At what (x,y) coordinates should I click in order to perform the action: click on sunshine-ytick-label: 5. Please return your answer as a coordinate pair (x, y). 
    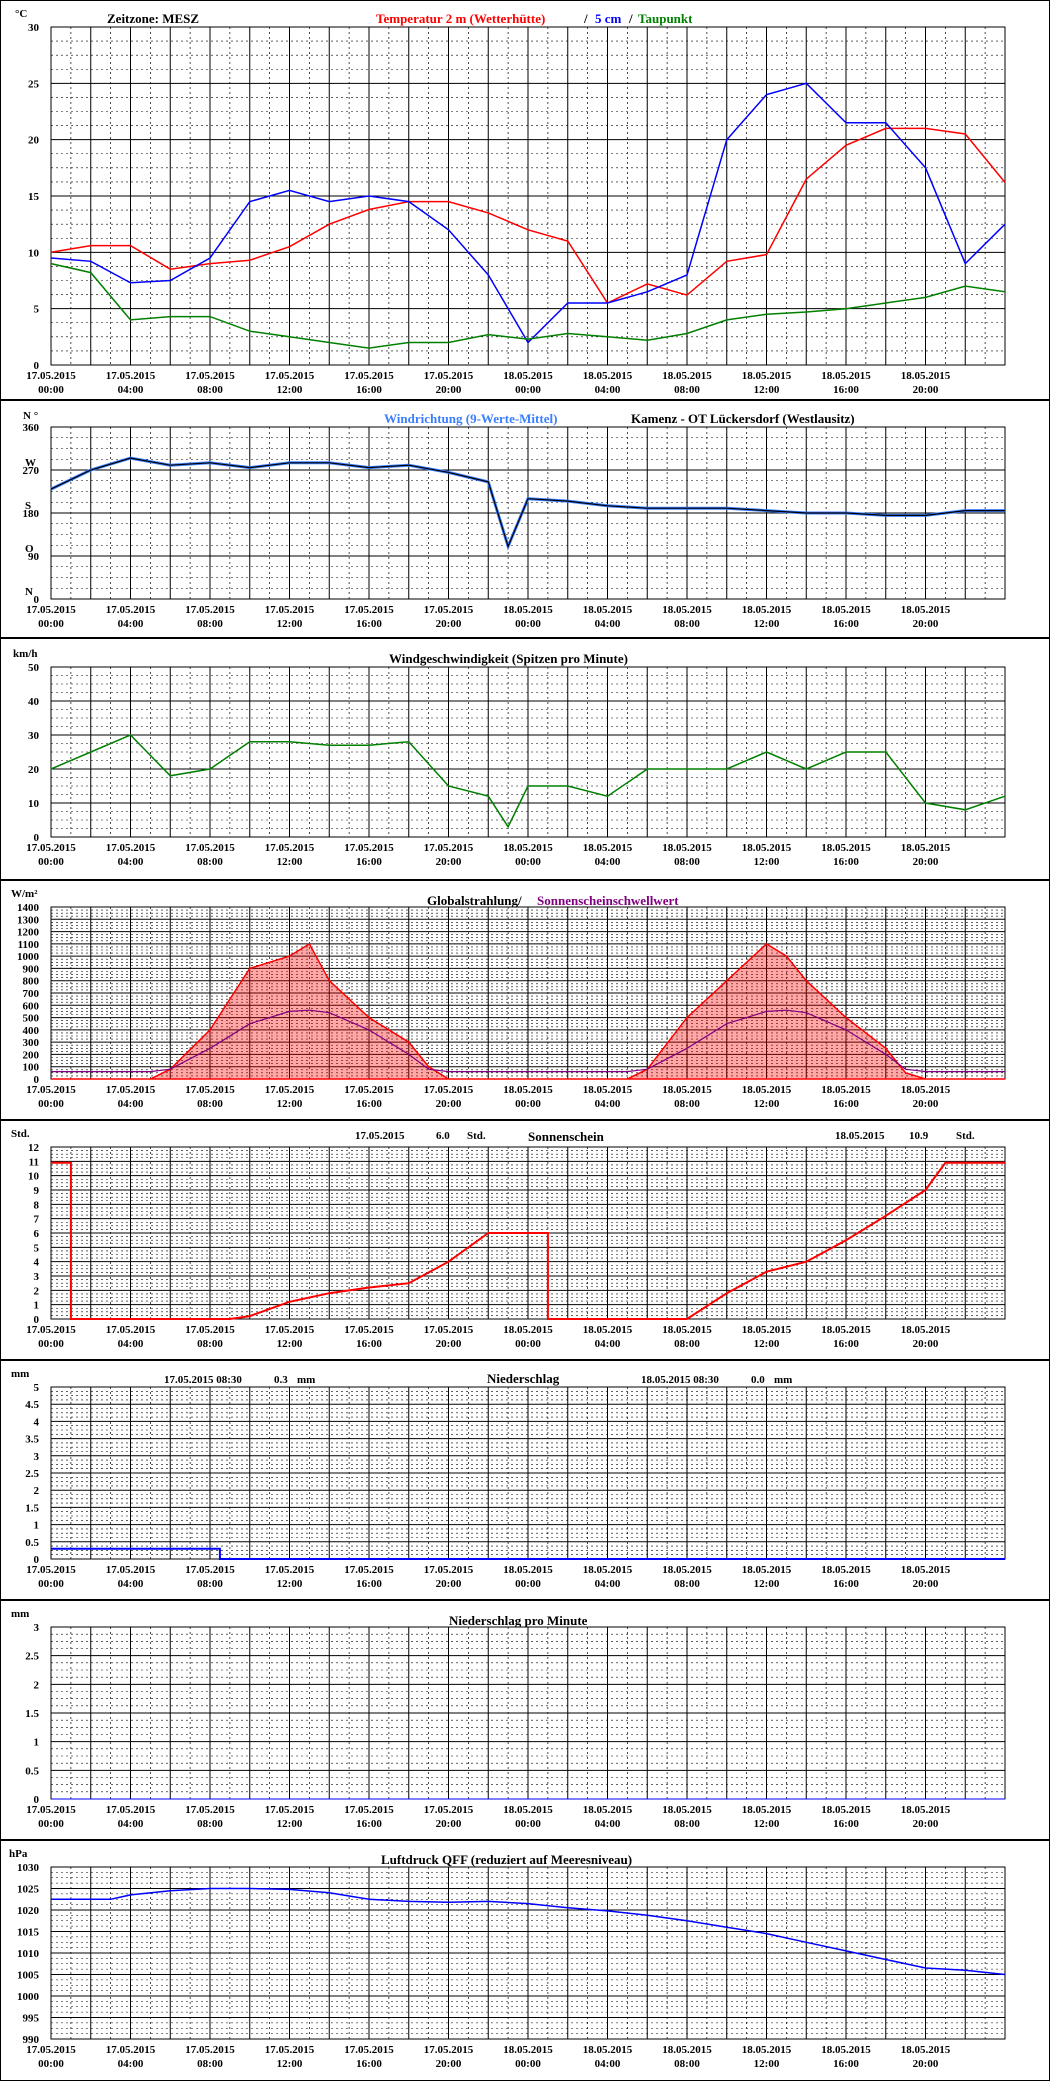
    Looking at the image, I should click on (37, 1248).